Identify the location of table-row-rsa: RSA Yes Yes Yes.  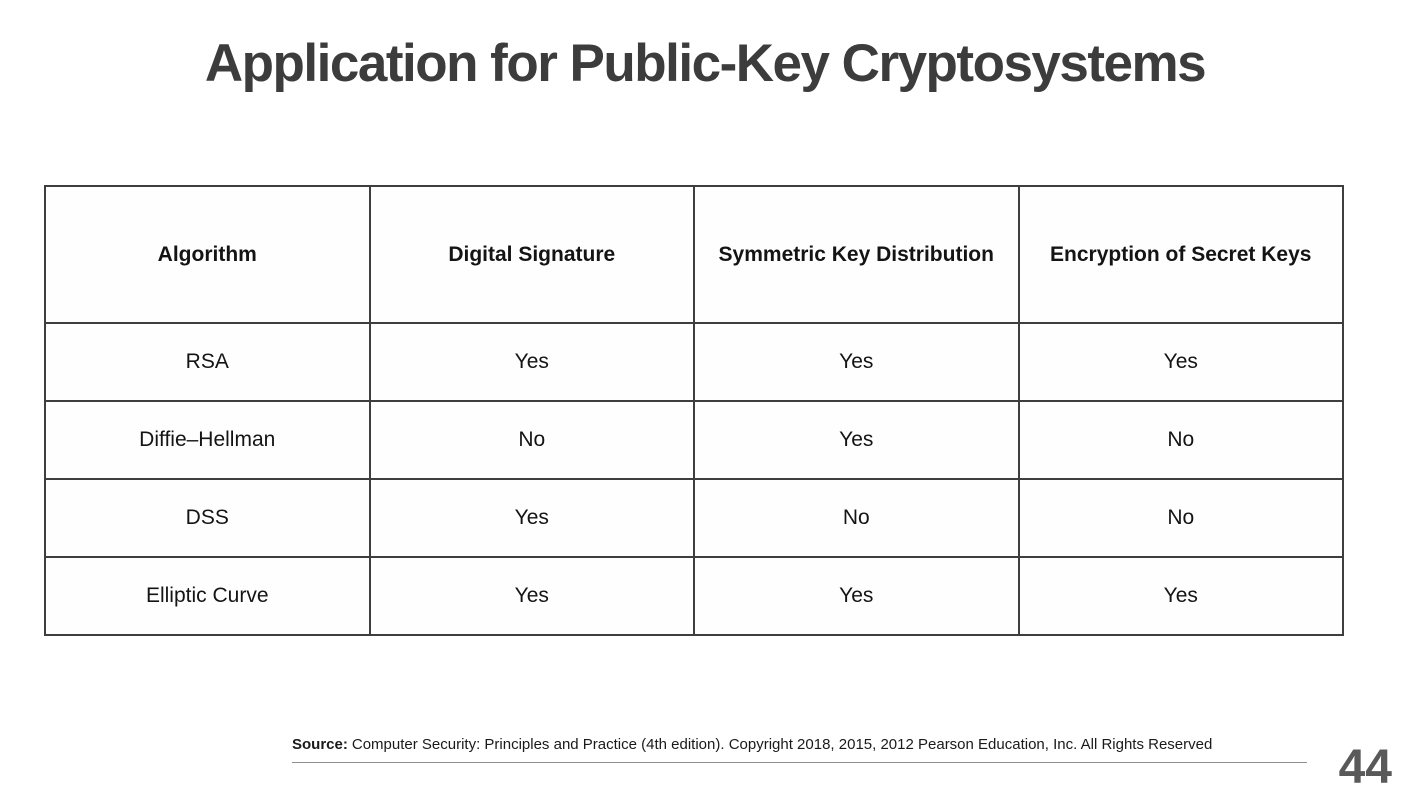
(694, 362).